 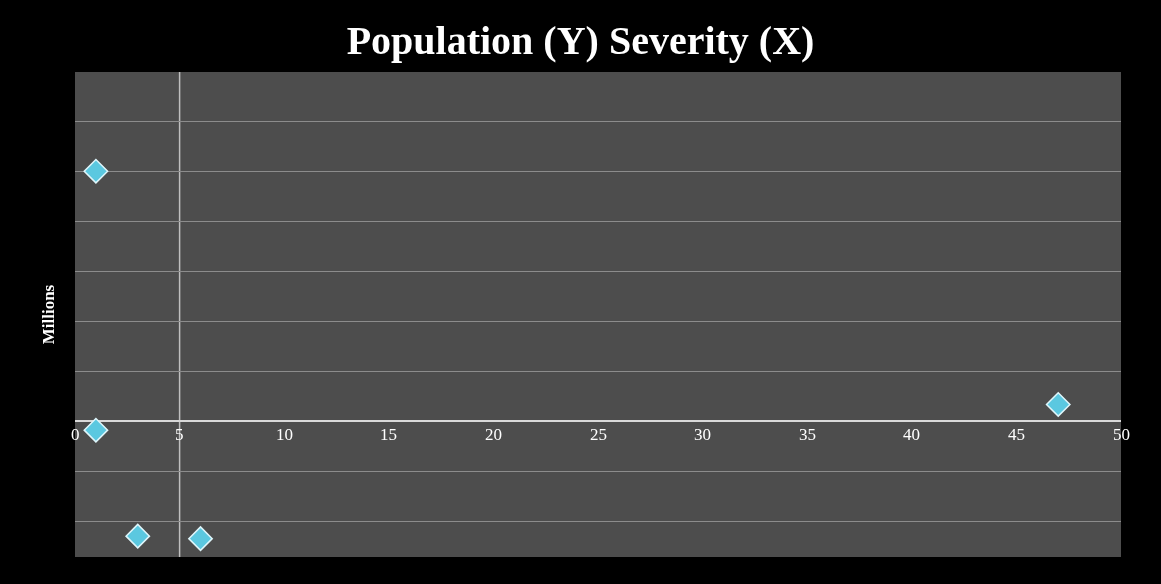 What do you see at coordinates (911, 434) in the screenshot?
I see `x-tick-label: 40` at bounding box center [911, 434].